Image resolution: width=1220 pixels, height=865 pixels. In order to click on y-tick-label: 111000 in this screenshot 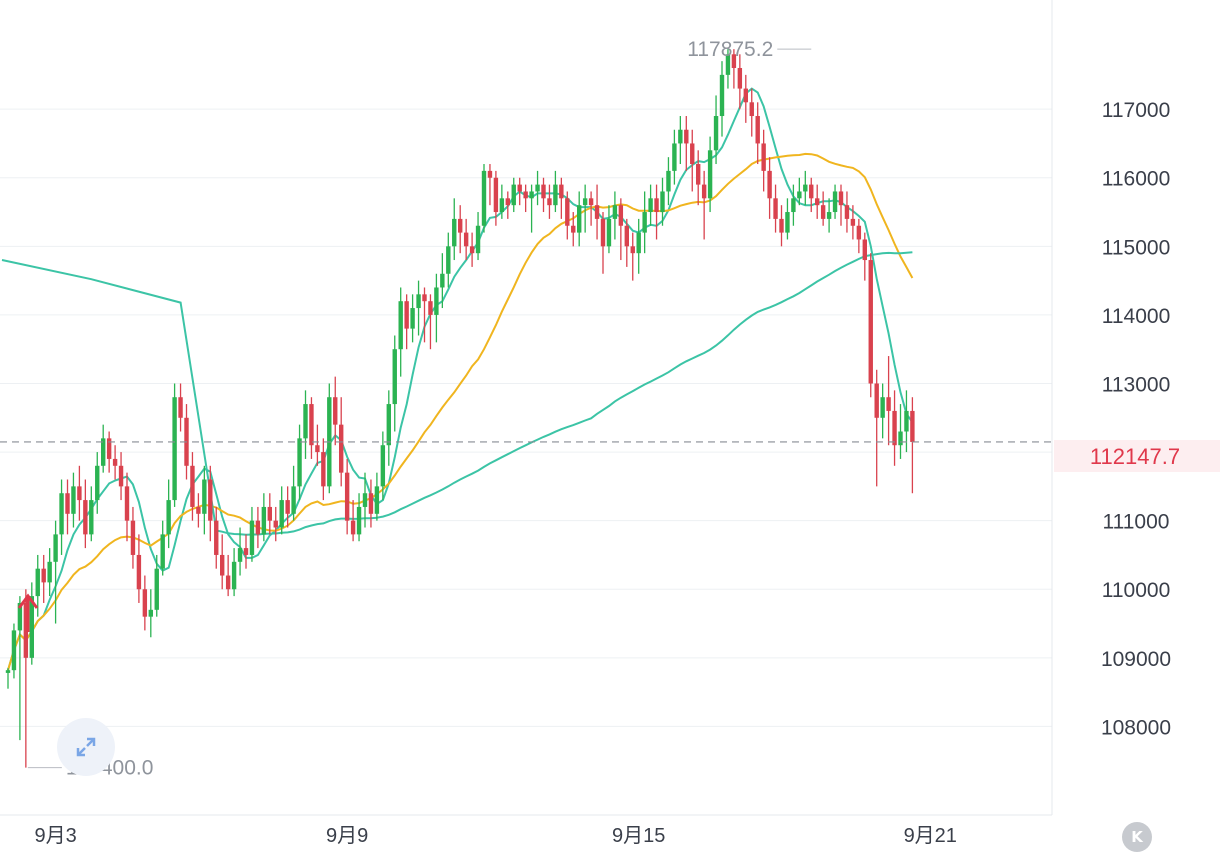, I will do `click(1136, 522)`.